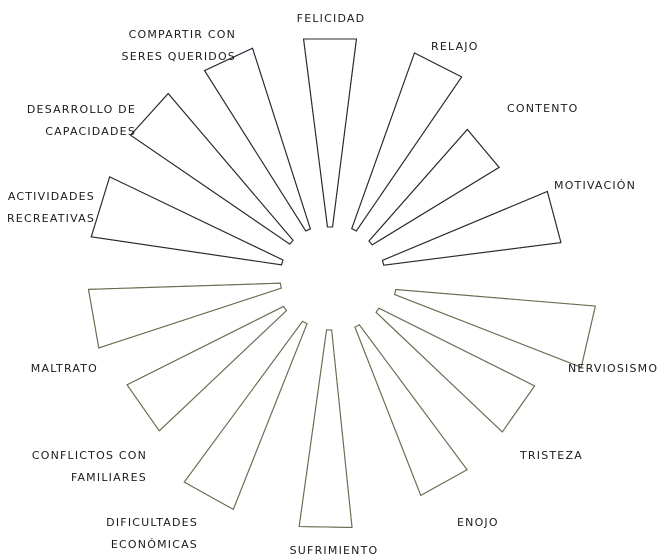 The image size is (657, 559). I want to click on label-line: CONFLICTOS CON, so click(89, 455).